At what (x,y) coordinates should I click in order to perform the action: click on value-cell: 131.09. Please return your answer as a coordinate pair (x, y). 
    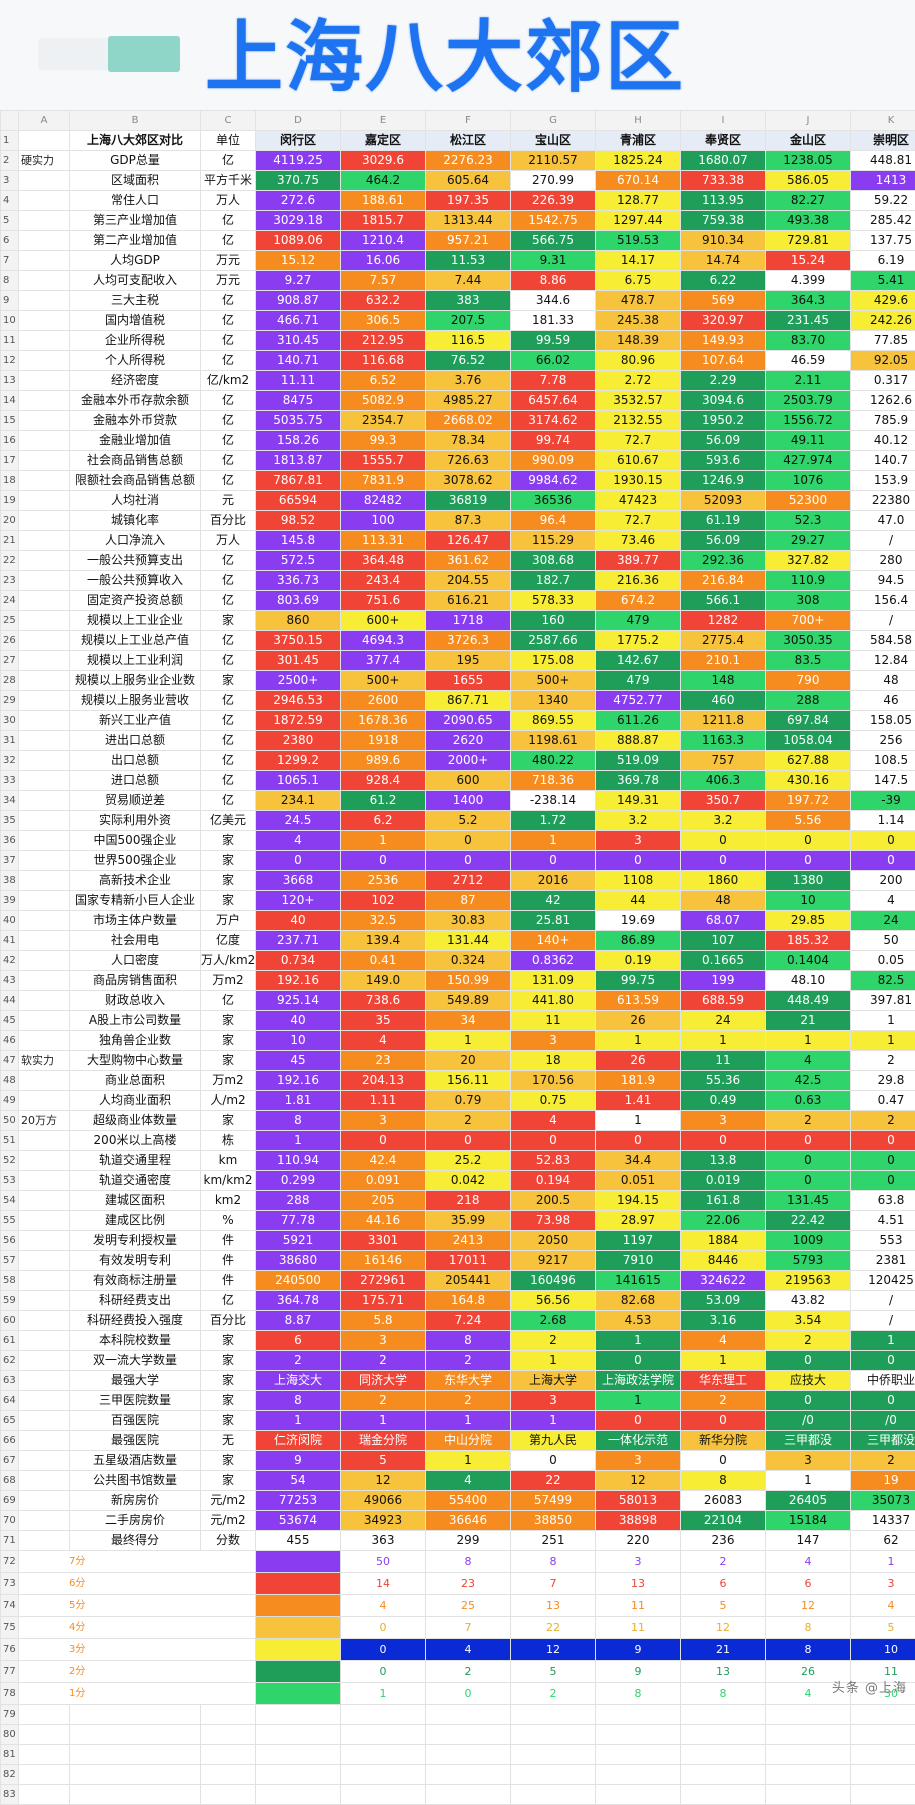
    Looking at the image, I should click on (553, 981).